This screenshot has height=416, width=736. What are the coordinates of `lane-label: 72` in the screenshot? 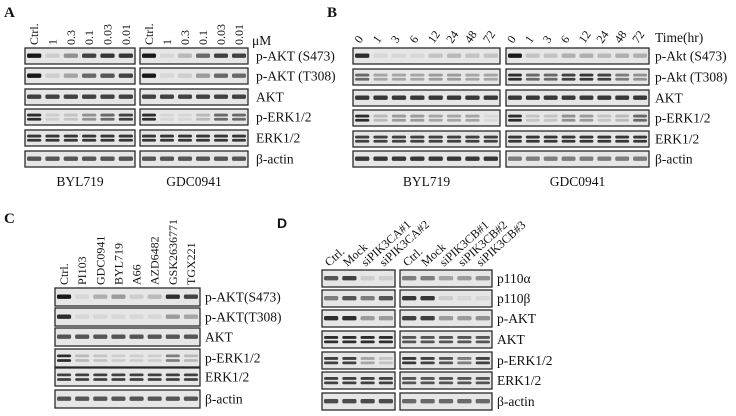 It's located at (489, 37).